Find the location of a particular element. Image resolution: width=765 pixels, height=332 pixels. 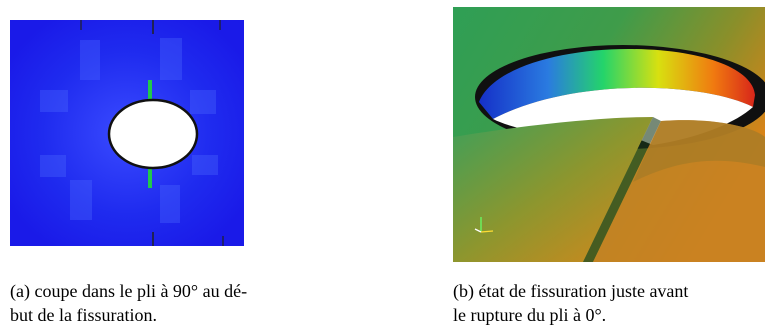

hole is located at coordinates (153, 134).